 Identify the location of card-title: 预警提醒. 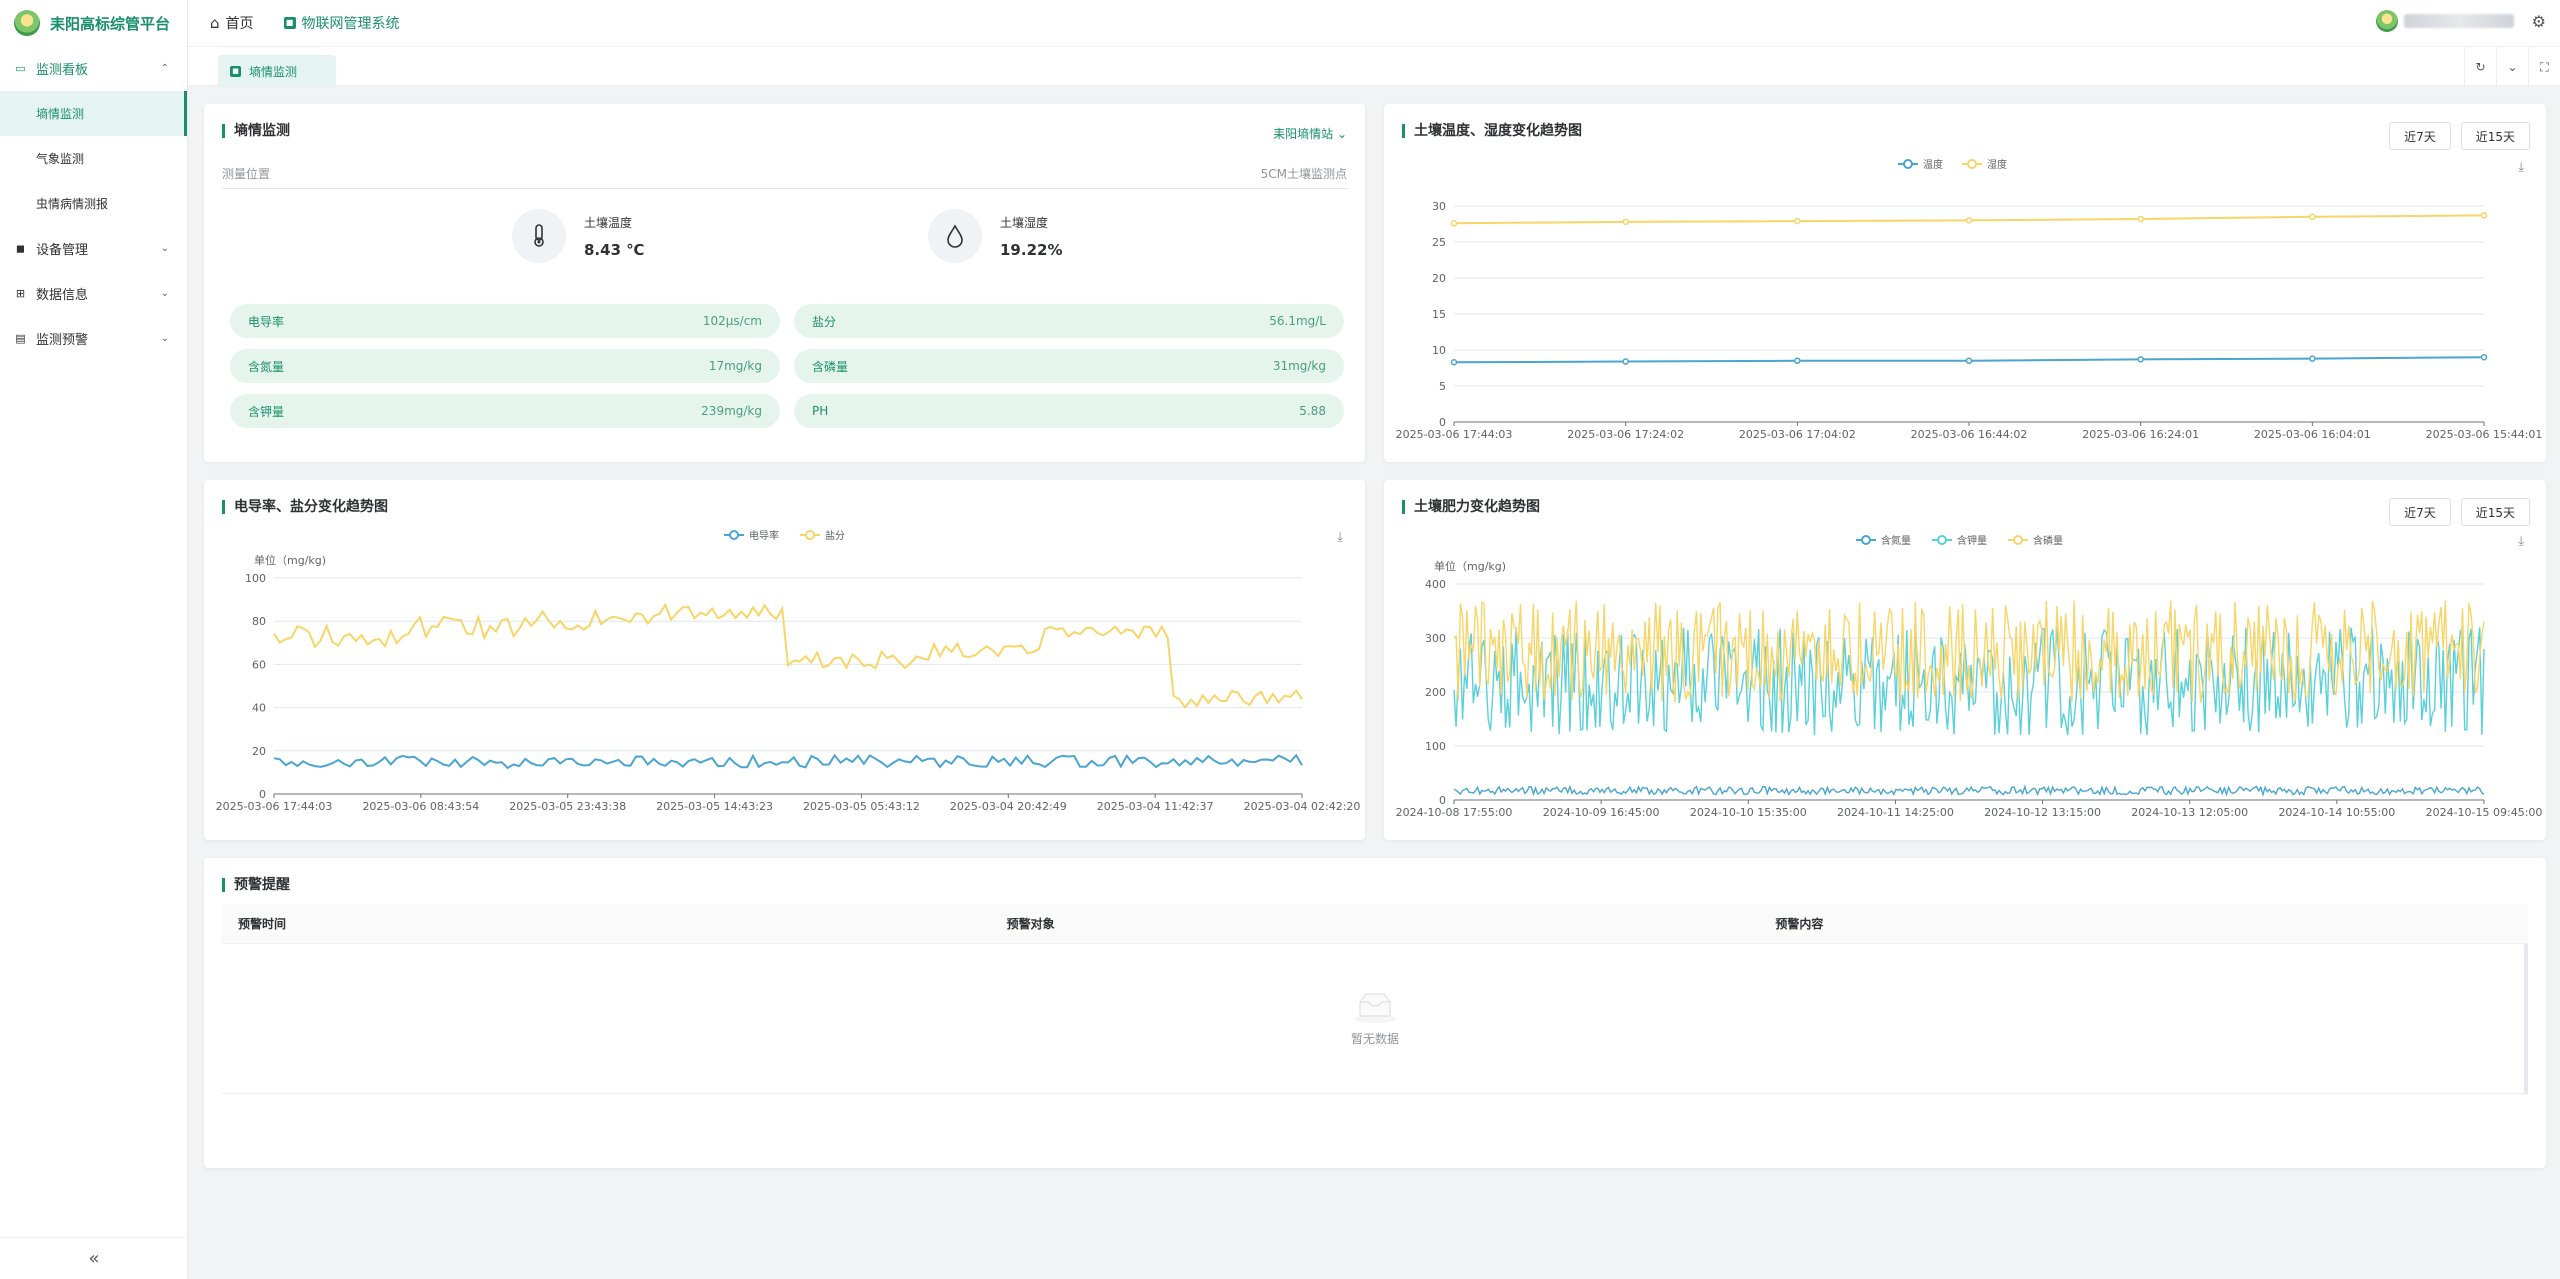
(256, 885).